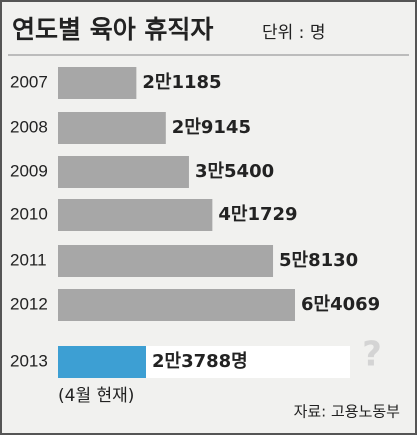  I want to click on note: (4월 현재), so click(96, 396).